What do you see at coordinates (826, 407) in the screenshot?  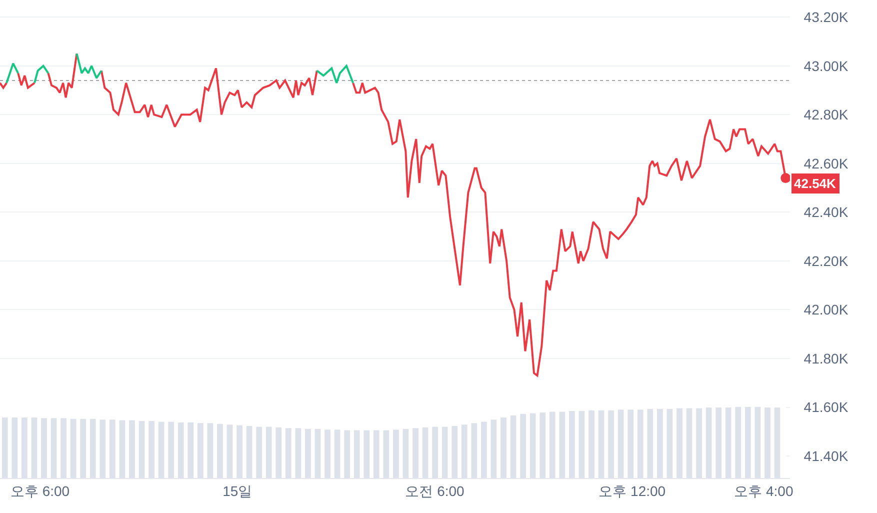 I see `y-tick-label: 41.60K` at bounding box center [826, 407].